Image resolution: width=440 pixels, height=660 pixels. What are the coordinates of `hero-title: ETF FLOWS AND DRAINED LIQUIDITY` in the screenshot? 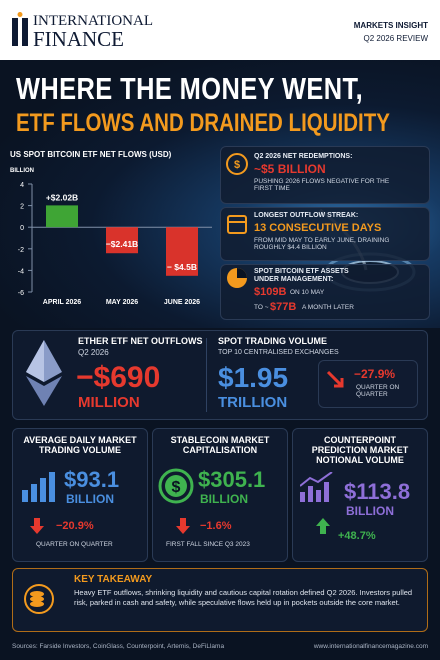 It's located at (203, 123).